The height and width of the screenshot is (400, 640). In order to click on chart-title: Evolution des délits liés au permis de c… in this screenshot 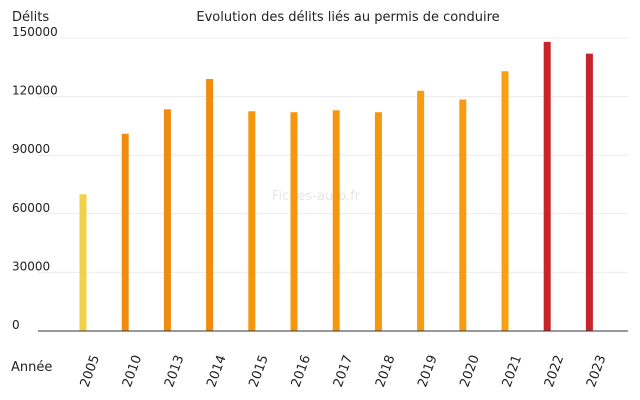, I will do `click(347, 17)`.